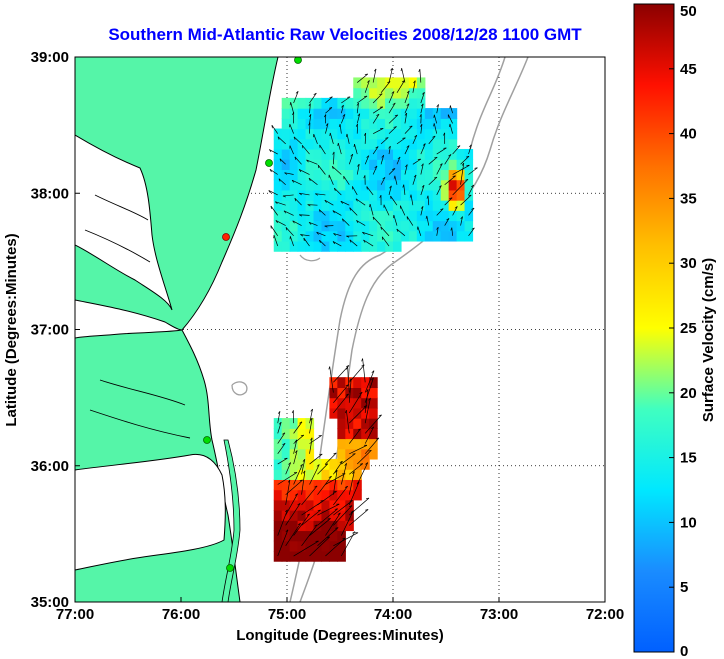 Image resolution: width=724 pixels, height=659 pixels. Describe the element at coordinates (181, 614) in the screenshot. I see `x-tick-label: 76:00` at that location.